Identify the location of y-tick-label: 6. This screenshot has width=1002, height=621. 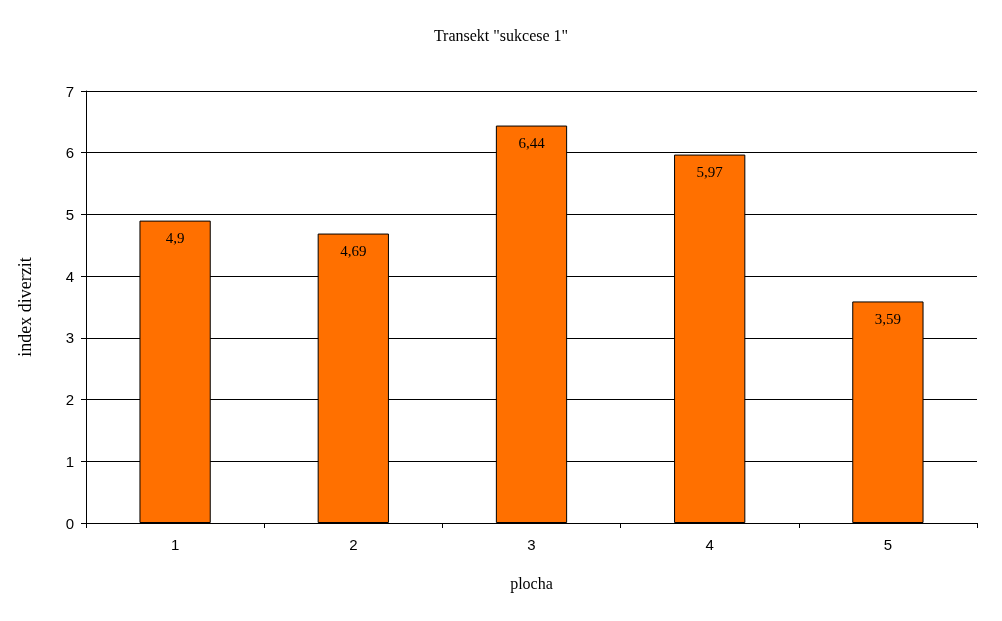
(69, 153).